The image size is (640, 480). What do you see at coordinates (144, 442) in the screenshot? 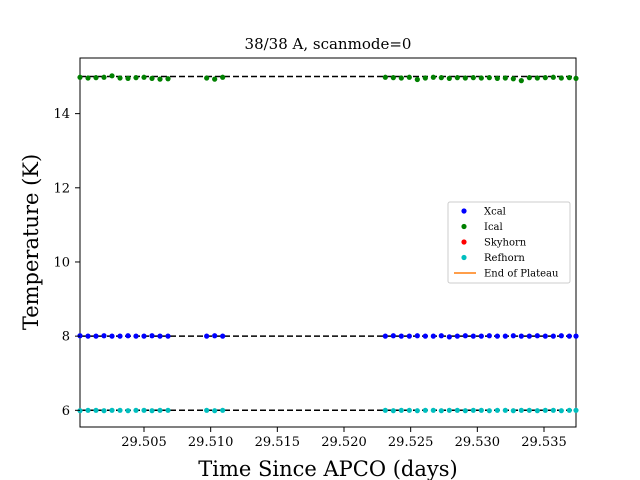
I see `x-tick-label: 29.505` at bounding box center [144, 442].